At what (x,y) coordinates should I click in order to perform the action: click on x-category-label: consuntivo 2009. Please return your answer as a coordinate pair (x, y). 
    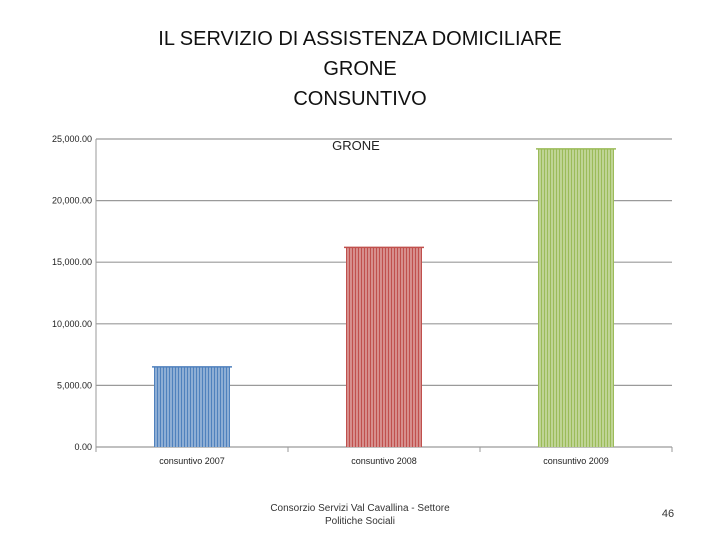
    Looking at the image, I should click on (576, 461).